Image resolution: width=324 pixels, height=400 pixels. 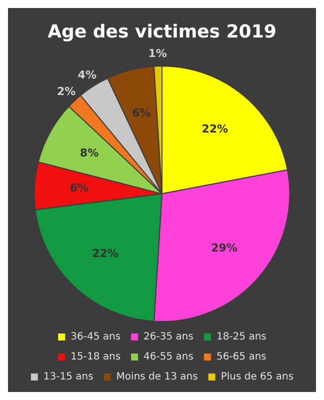 What do you see at coordinates (87, 75) in the screenshot?
I see `data-label: 4%` at bounding box center [87, 75].